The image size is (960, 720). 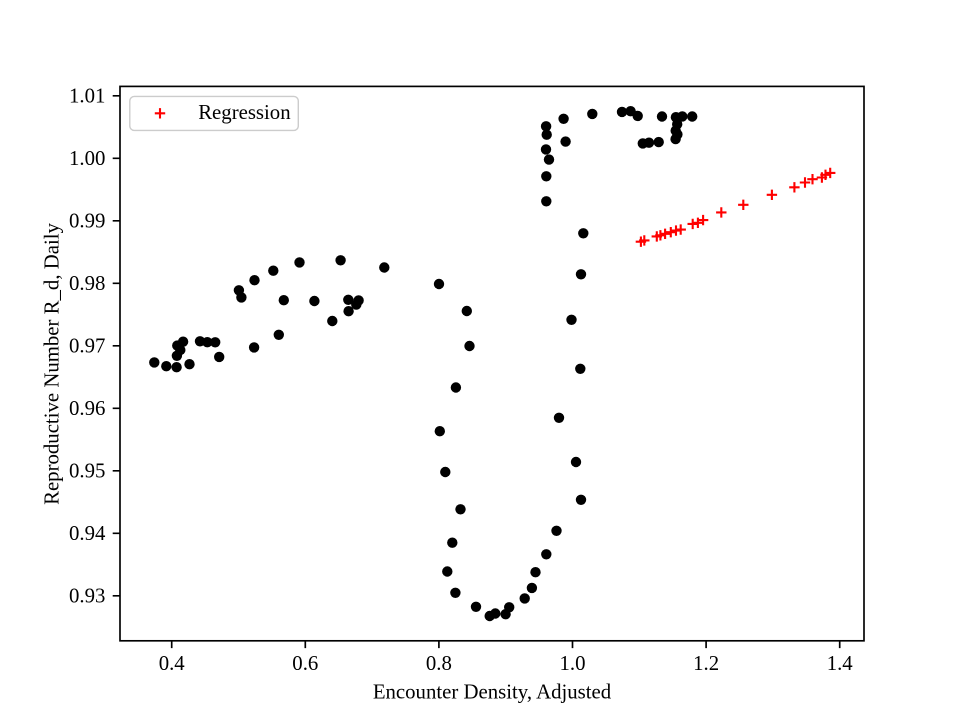 I want to click on svg-text: Encounter Density, Adjusted, so click(x=492, y=692).